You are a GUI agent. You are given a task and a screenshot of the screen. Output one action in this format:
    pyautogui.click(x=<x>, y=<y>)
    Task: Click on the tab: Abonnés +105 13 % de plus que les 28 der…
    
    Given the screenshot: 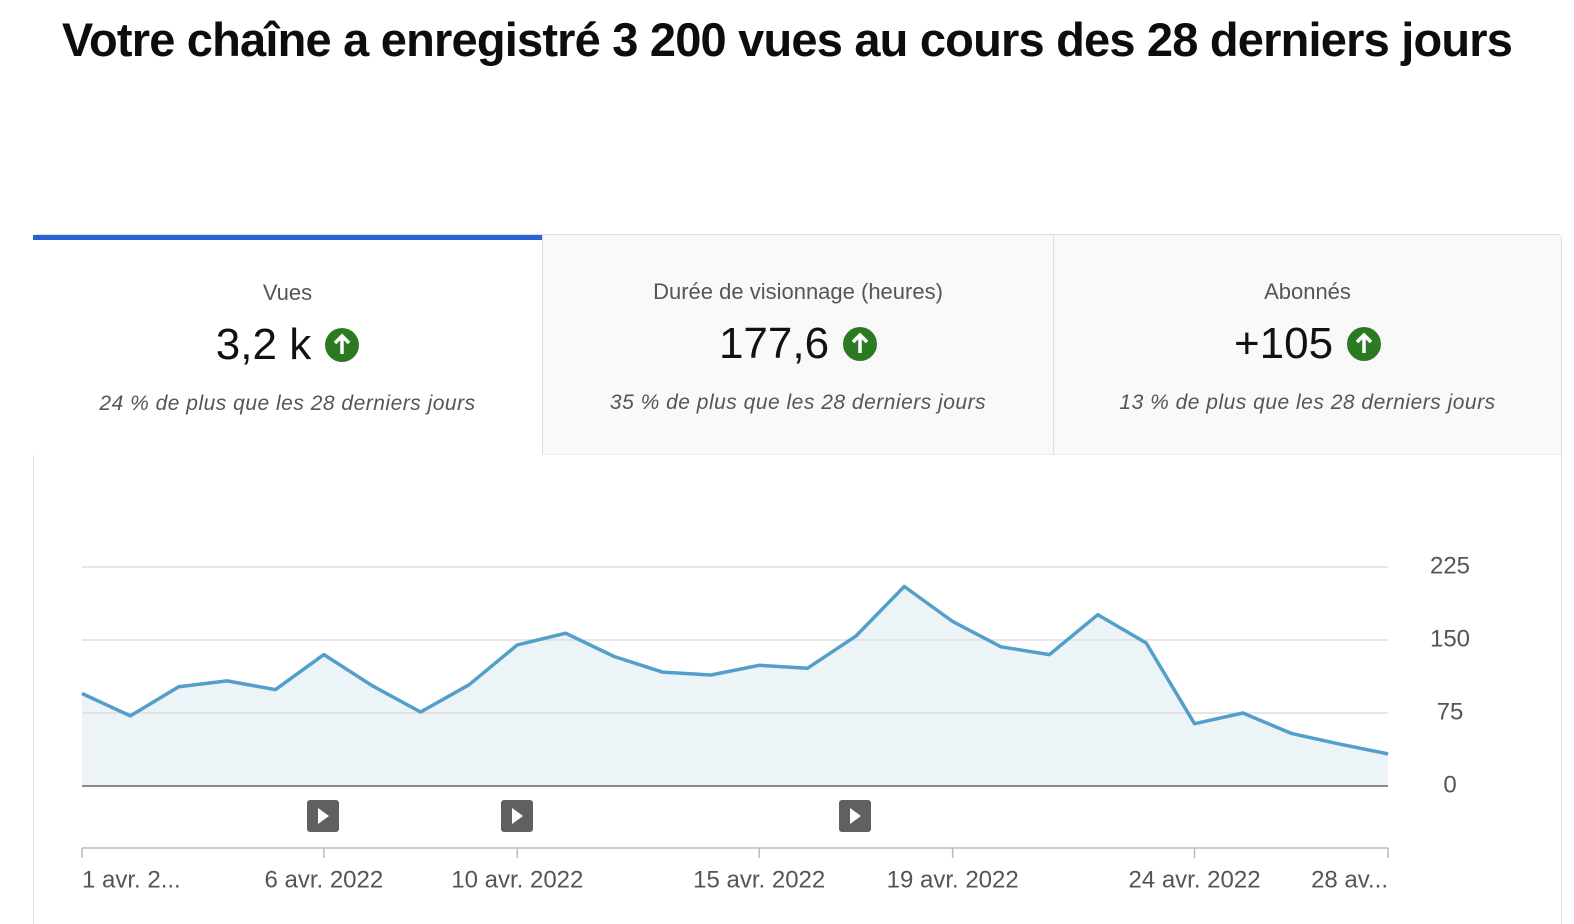 What is the action you would take?
    pyautogui.click(x=1307, y=345)
    